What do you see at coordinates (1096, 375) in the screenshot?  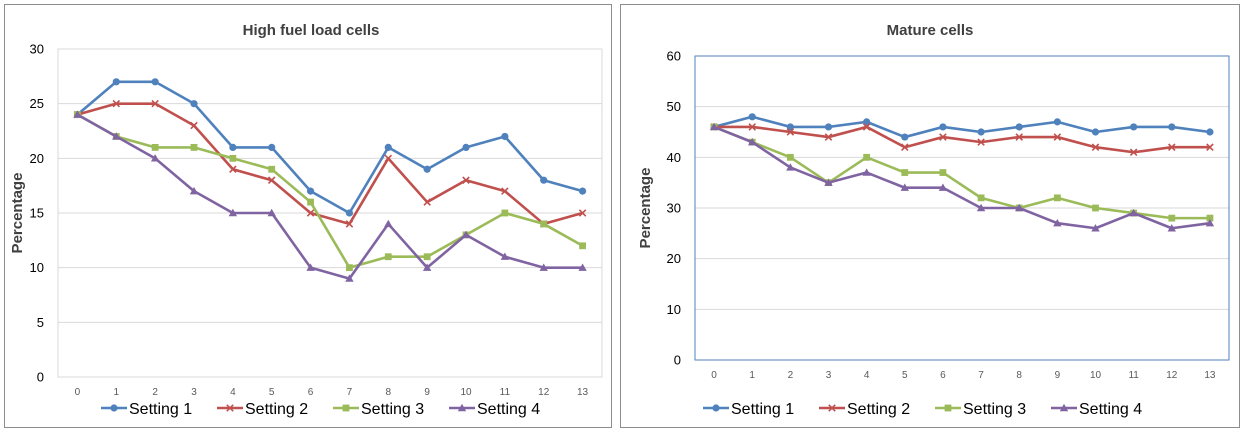 I see `chart2-x-tick-label: 10` at bounding box center [1096, 375].